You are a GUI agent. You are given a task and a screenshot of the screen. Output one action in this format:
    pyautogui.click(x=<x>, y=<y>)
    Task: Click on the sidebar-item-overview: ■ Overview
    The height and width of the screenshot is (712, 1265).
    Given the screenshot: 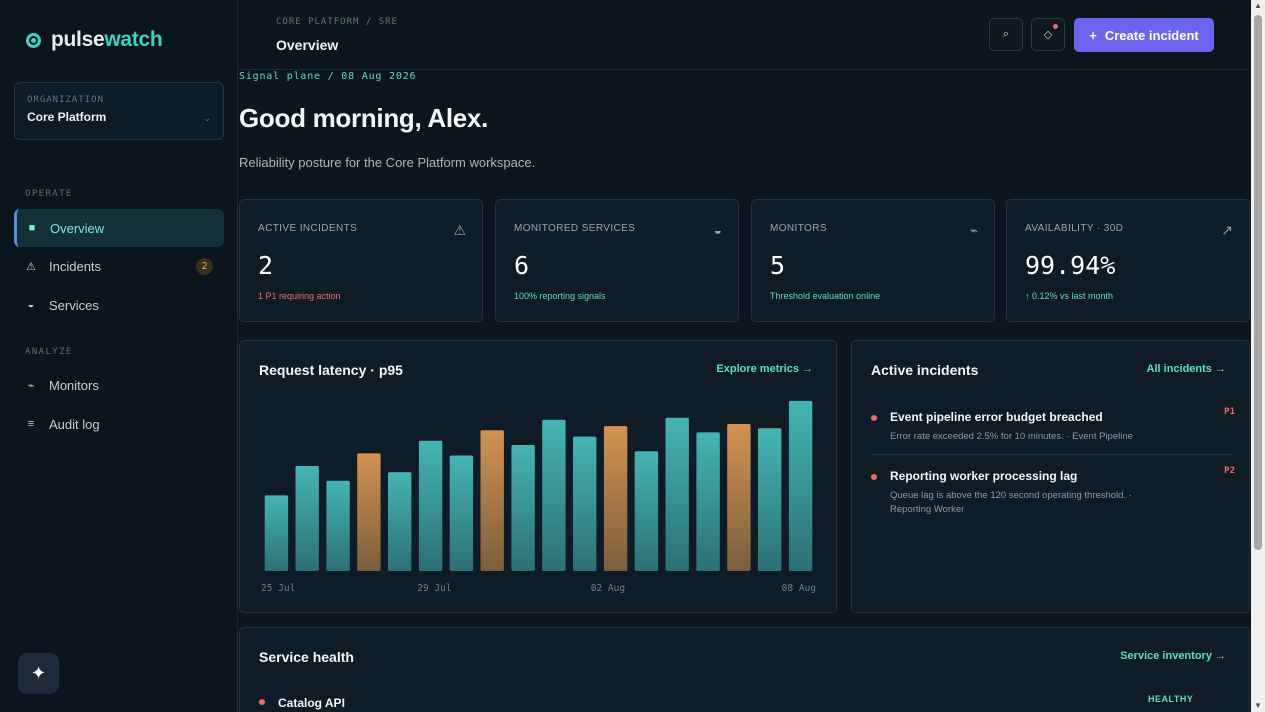 What is the action you would take?
    pyautogui.click(x=119, y=228)
    